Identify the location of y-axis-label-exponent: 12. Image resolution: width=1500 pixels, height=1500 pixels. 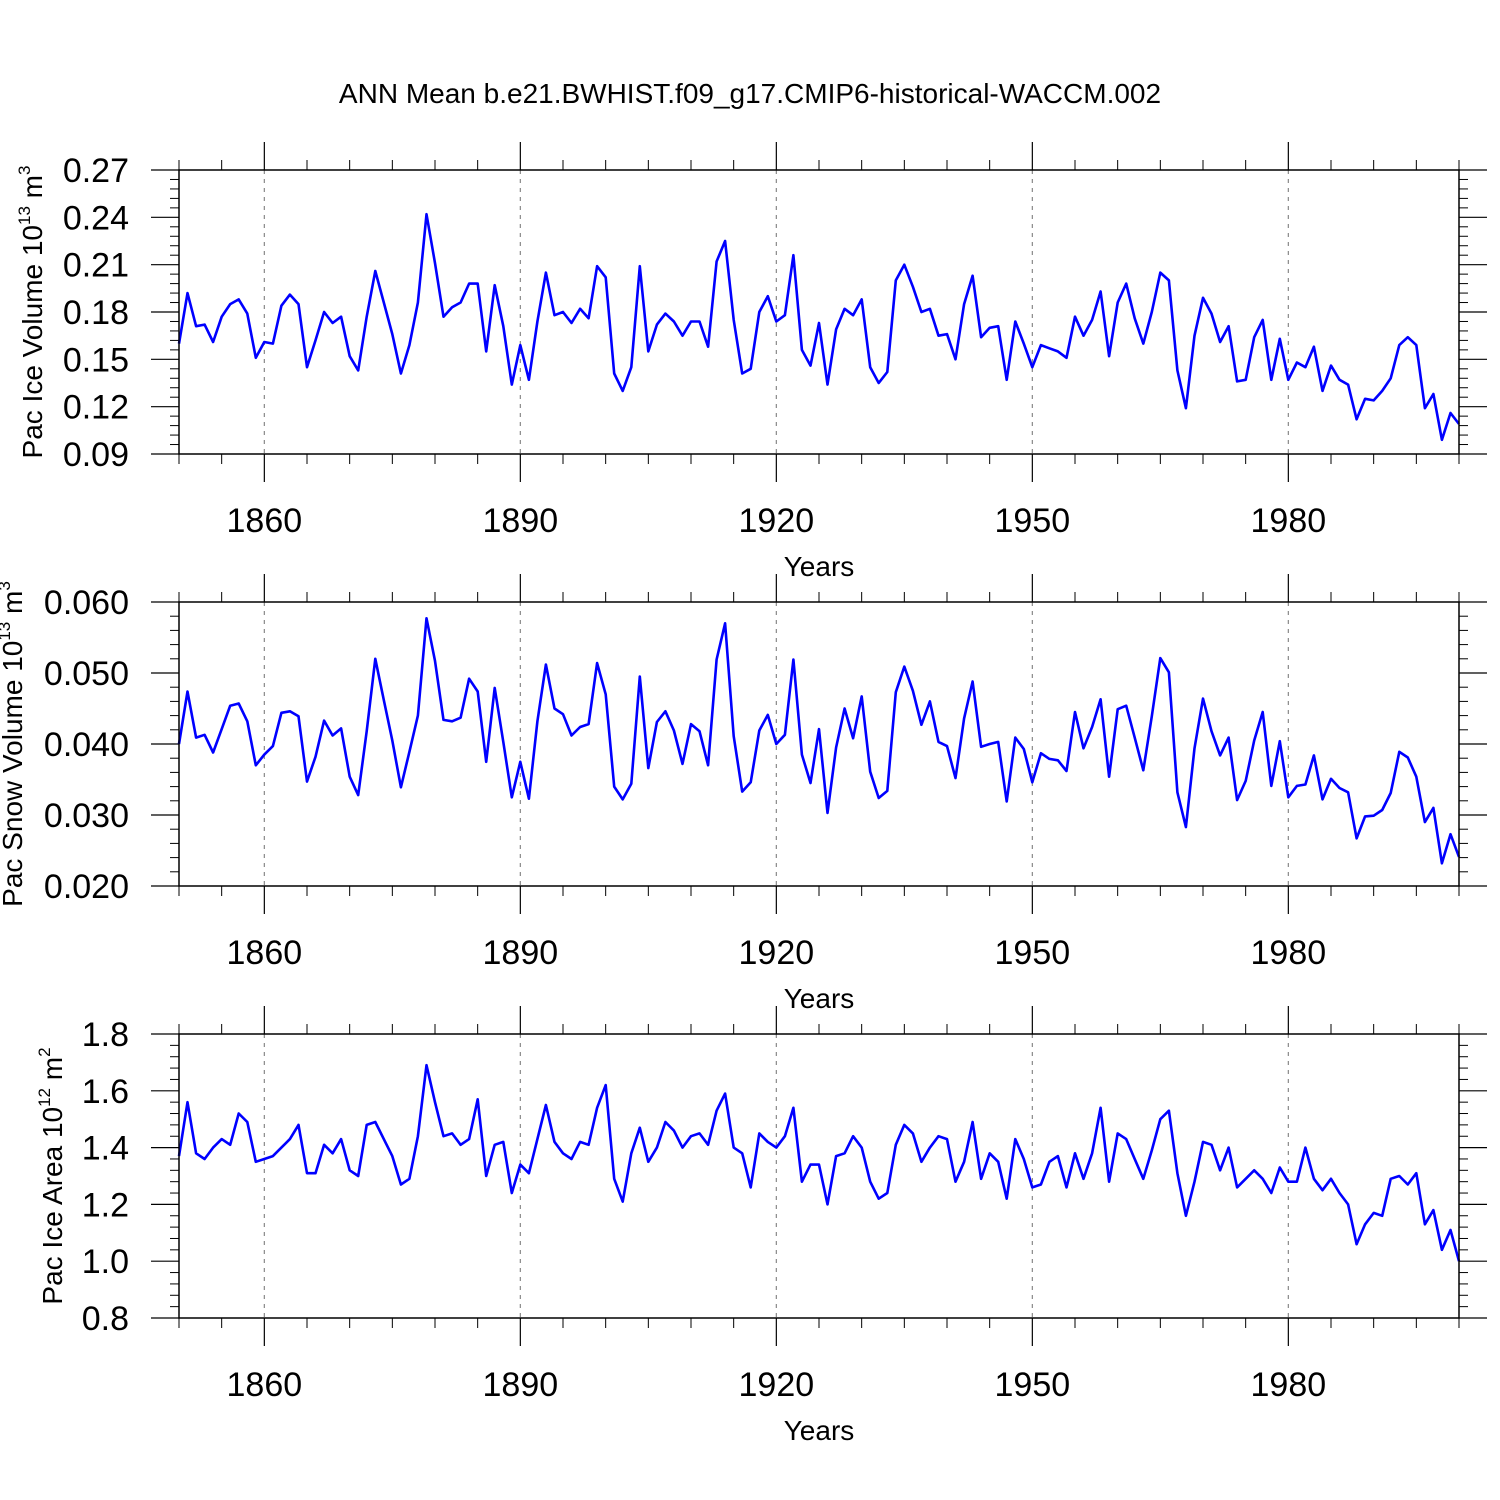
(44, 1097).